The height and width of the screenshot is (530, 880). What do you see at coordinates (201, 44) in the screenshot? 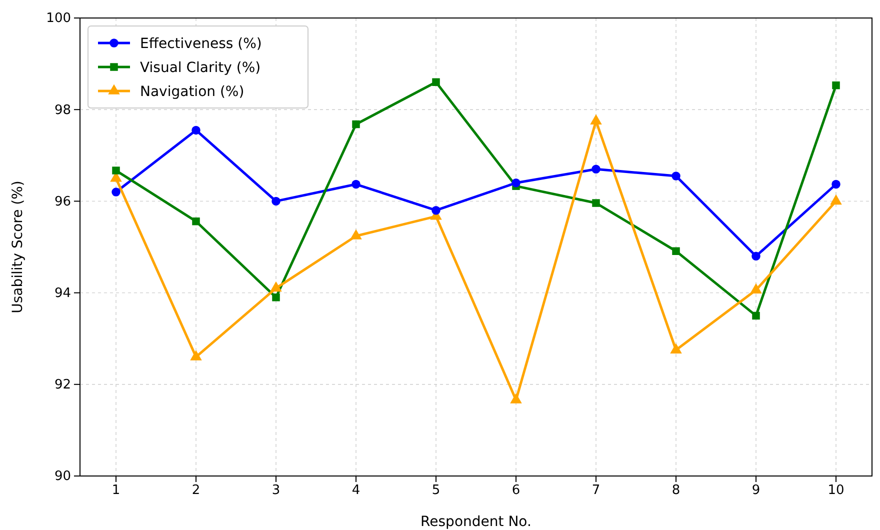
I see `legend-label: Effectiveness (%)` at bounding box center [201, 44].